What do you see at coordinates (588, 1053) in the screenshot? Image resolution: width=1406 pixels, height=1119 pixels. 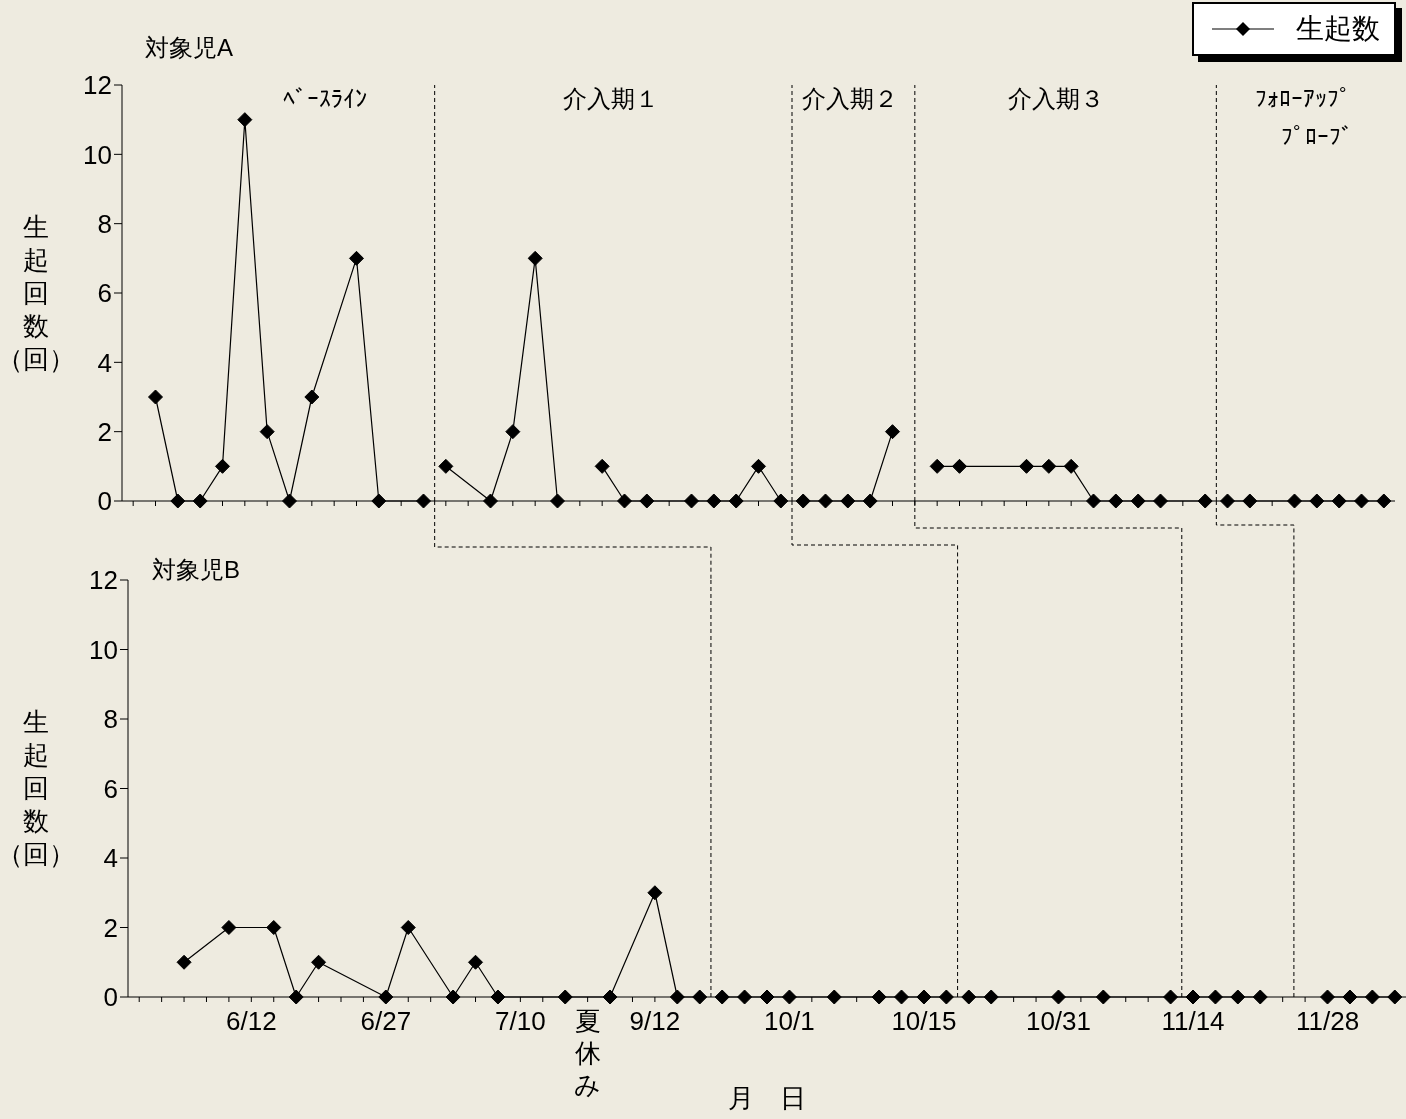 I see `x-tick-label: 夏休み` at bounding box center [588, 1053].